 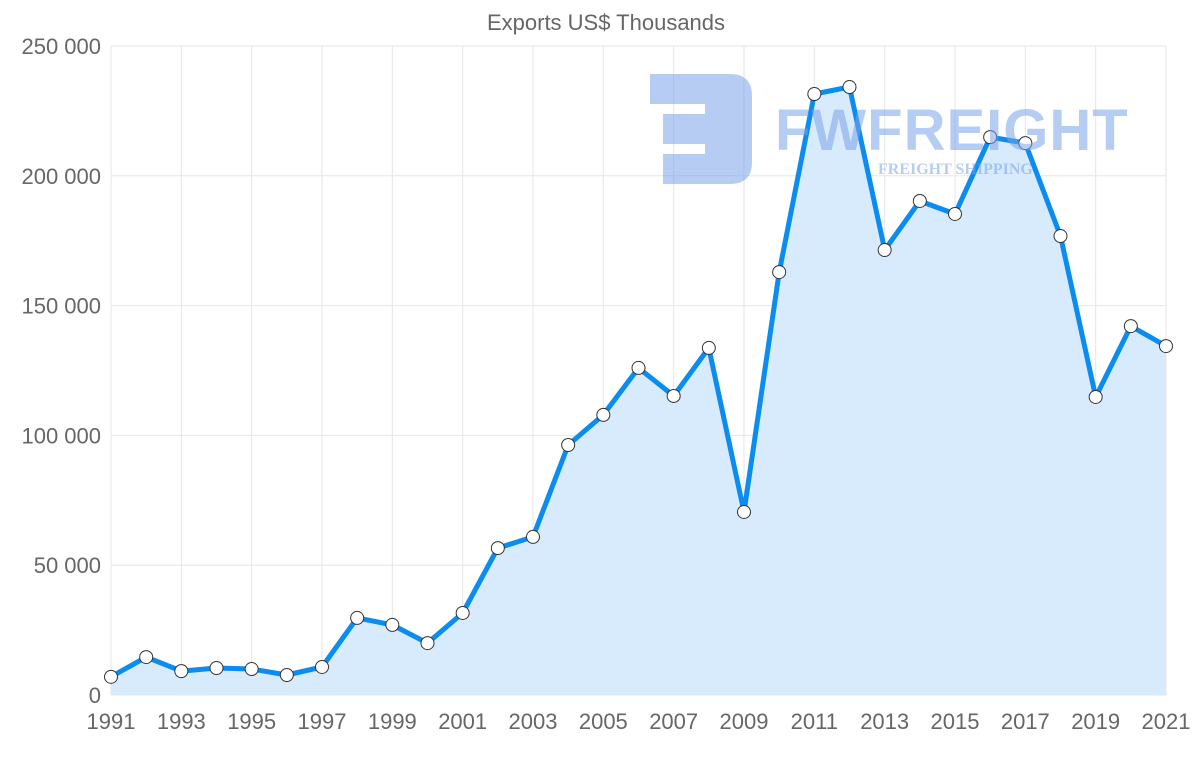 I want to click on y-tick-label: 200 000, so click(x=61, y=176).